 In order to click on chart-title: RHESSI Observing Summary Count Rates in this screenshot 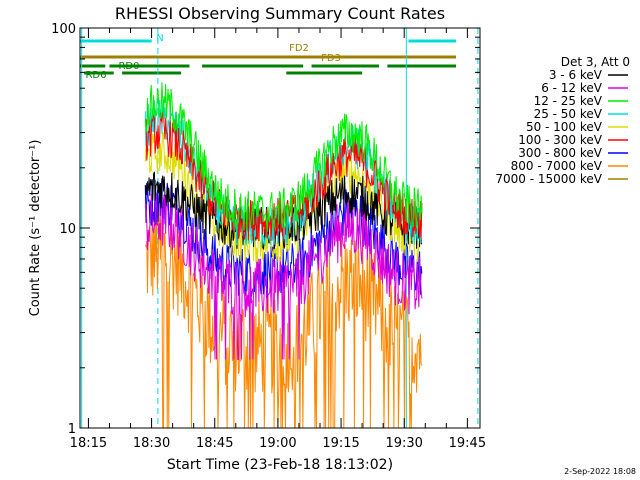, I will do `click(280, 13)`.